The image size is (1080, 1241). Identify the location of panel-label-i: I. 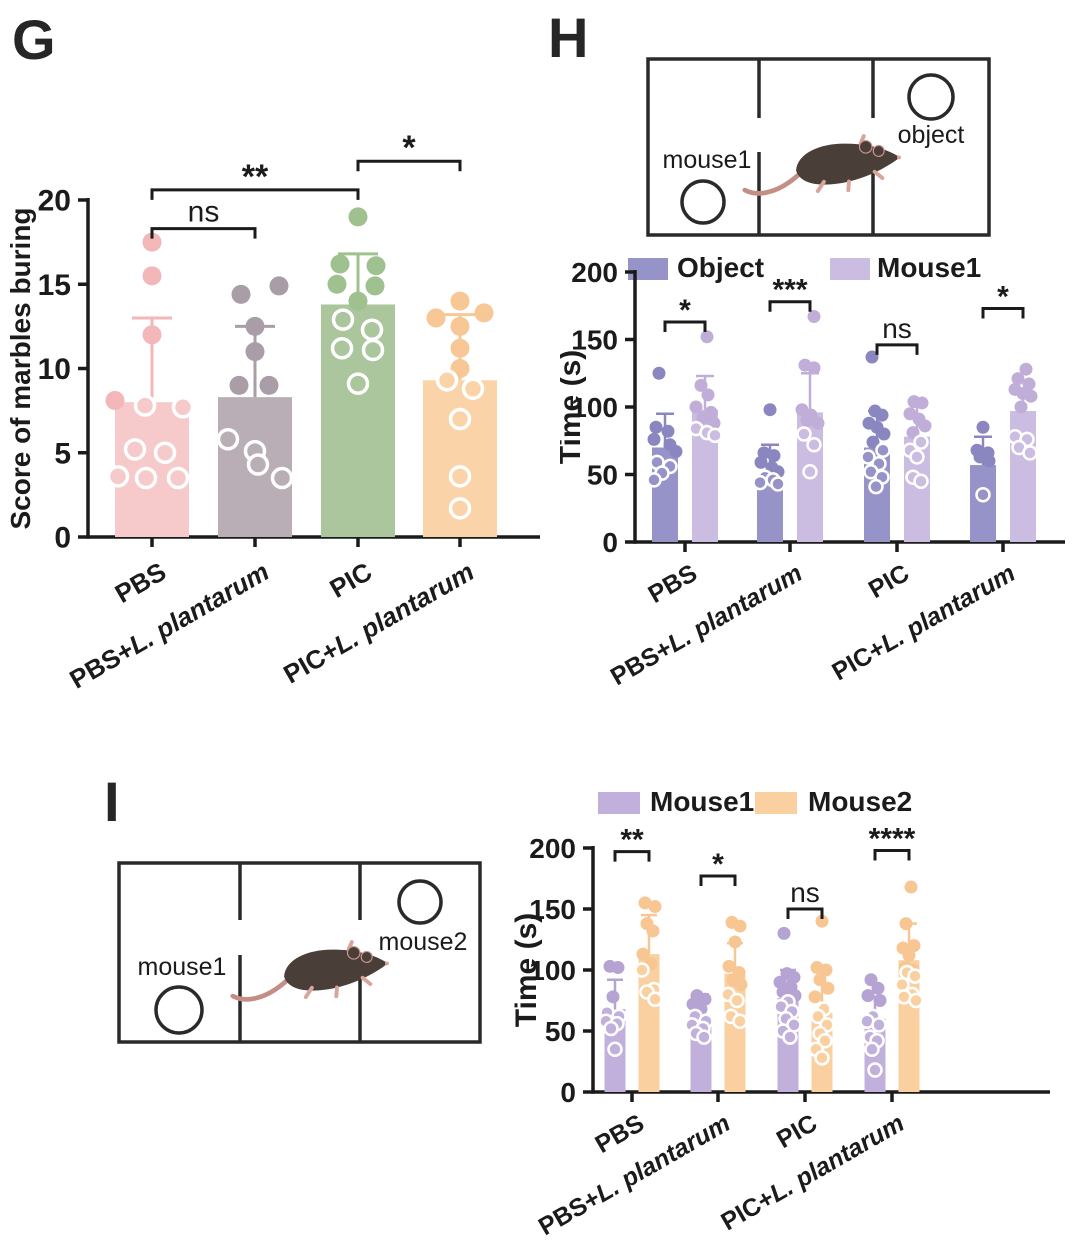
(112, 801).